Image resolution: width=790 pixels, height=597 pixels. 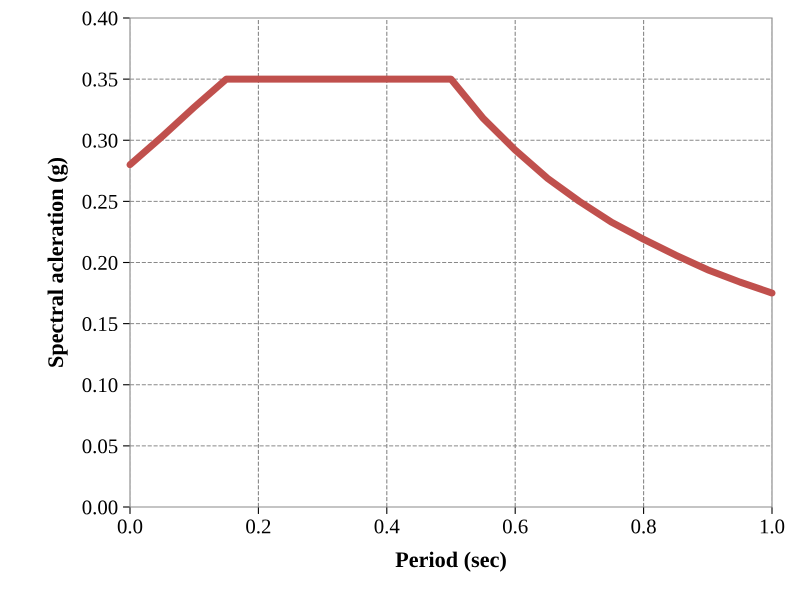 What do you see at coordinates (130, 526) in the screenshot?
I see `x-tick-label: 0.0` at bounding box center [130, 526].